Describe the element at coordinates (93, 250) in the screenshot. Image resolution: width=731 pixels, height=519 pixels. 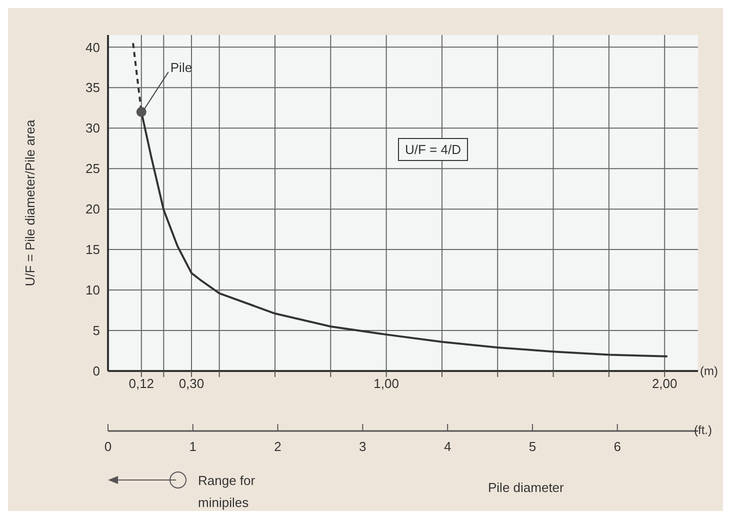
I see `y-tick-label: 15` at that location.